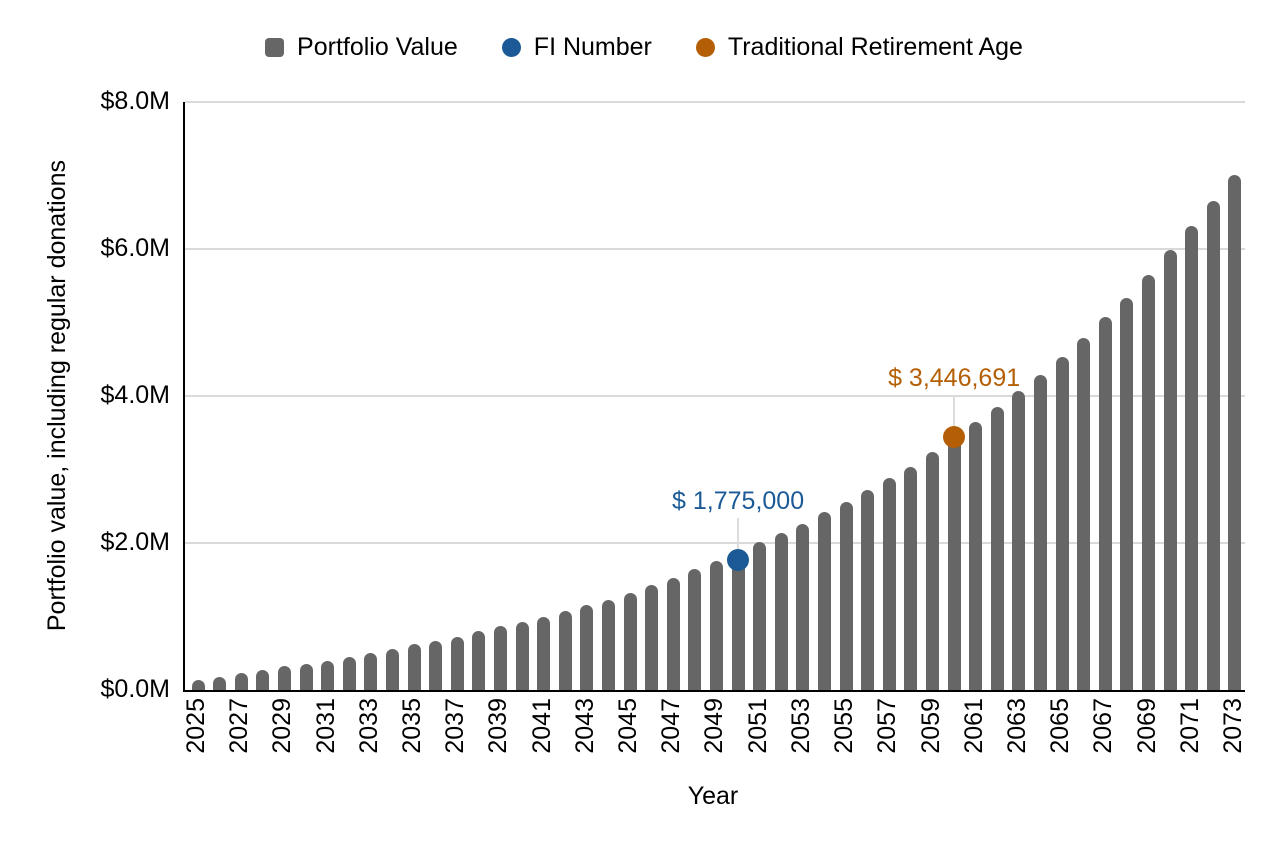 This screenshot has width=1288, height=848. What do you see at coordinates (1127, 493) in the screenshot?
I see `bar-2068` at bounding box center [1127, 493].